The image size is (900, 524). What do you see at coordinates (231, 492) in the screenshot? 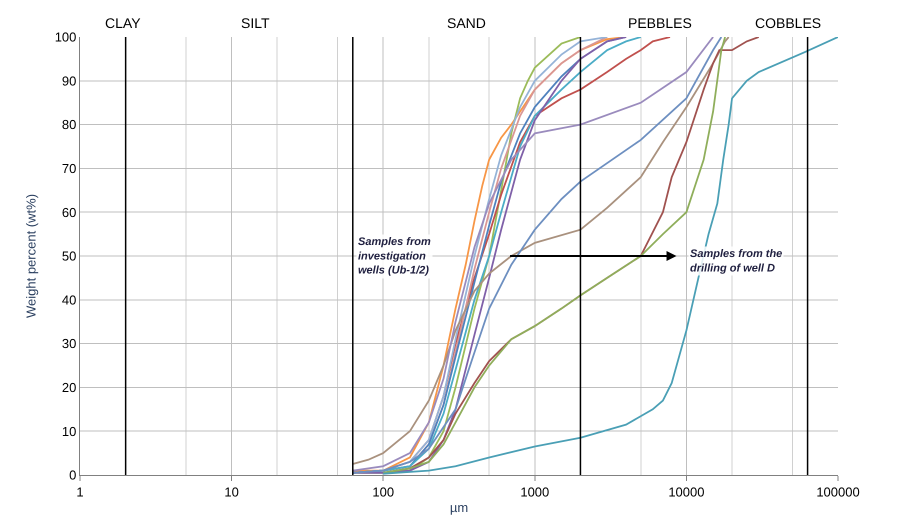
I see `x-tick-label: 10` at bounding box center [231, 492].